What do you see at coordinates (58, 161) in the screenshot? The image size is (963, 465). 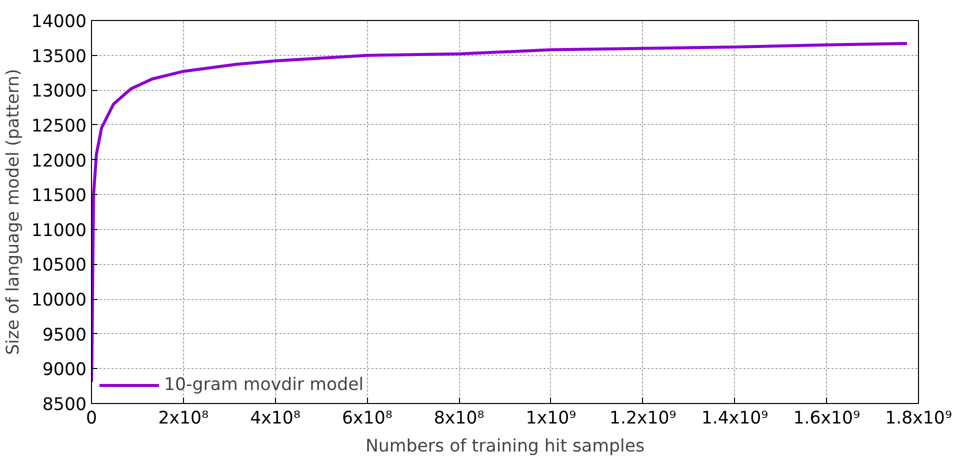 I see `y-tick-label: 12000` at bounding box center [58, 161].